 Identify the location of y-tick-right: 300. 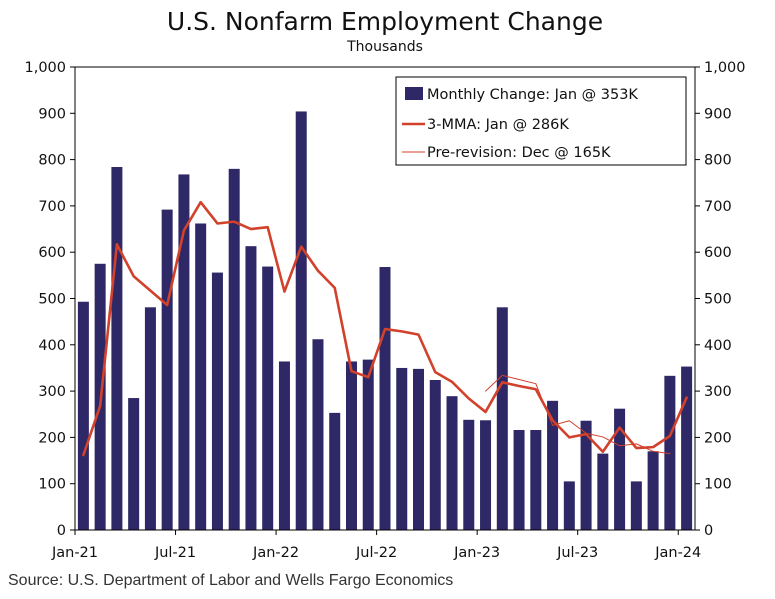
(718, 392).